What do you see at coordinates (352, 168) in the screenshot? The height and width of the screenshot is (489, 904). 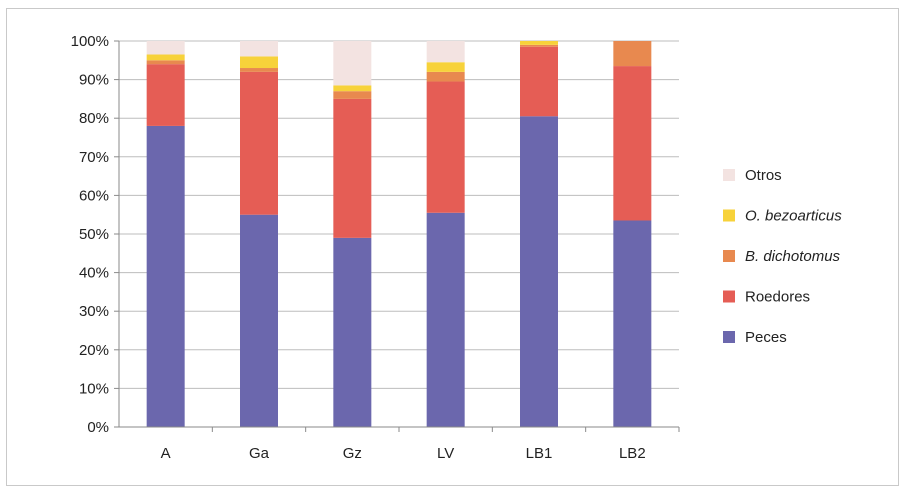 I see `bar-segment-gz-roedores` at bounding box center [352, 168].